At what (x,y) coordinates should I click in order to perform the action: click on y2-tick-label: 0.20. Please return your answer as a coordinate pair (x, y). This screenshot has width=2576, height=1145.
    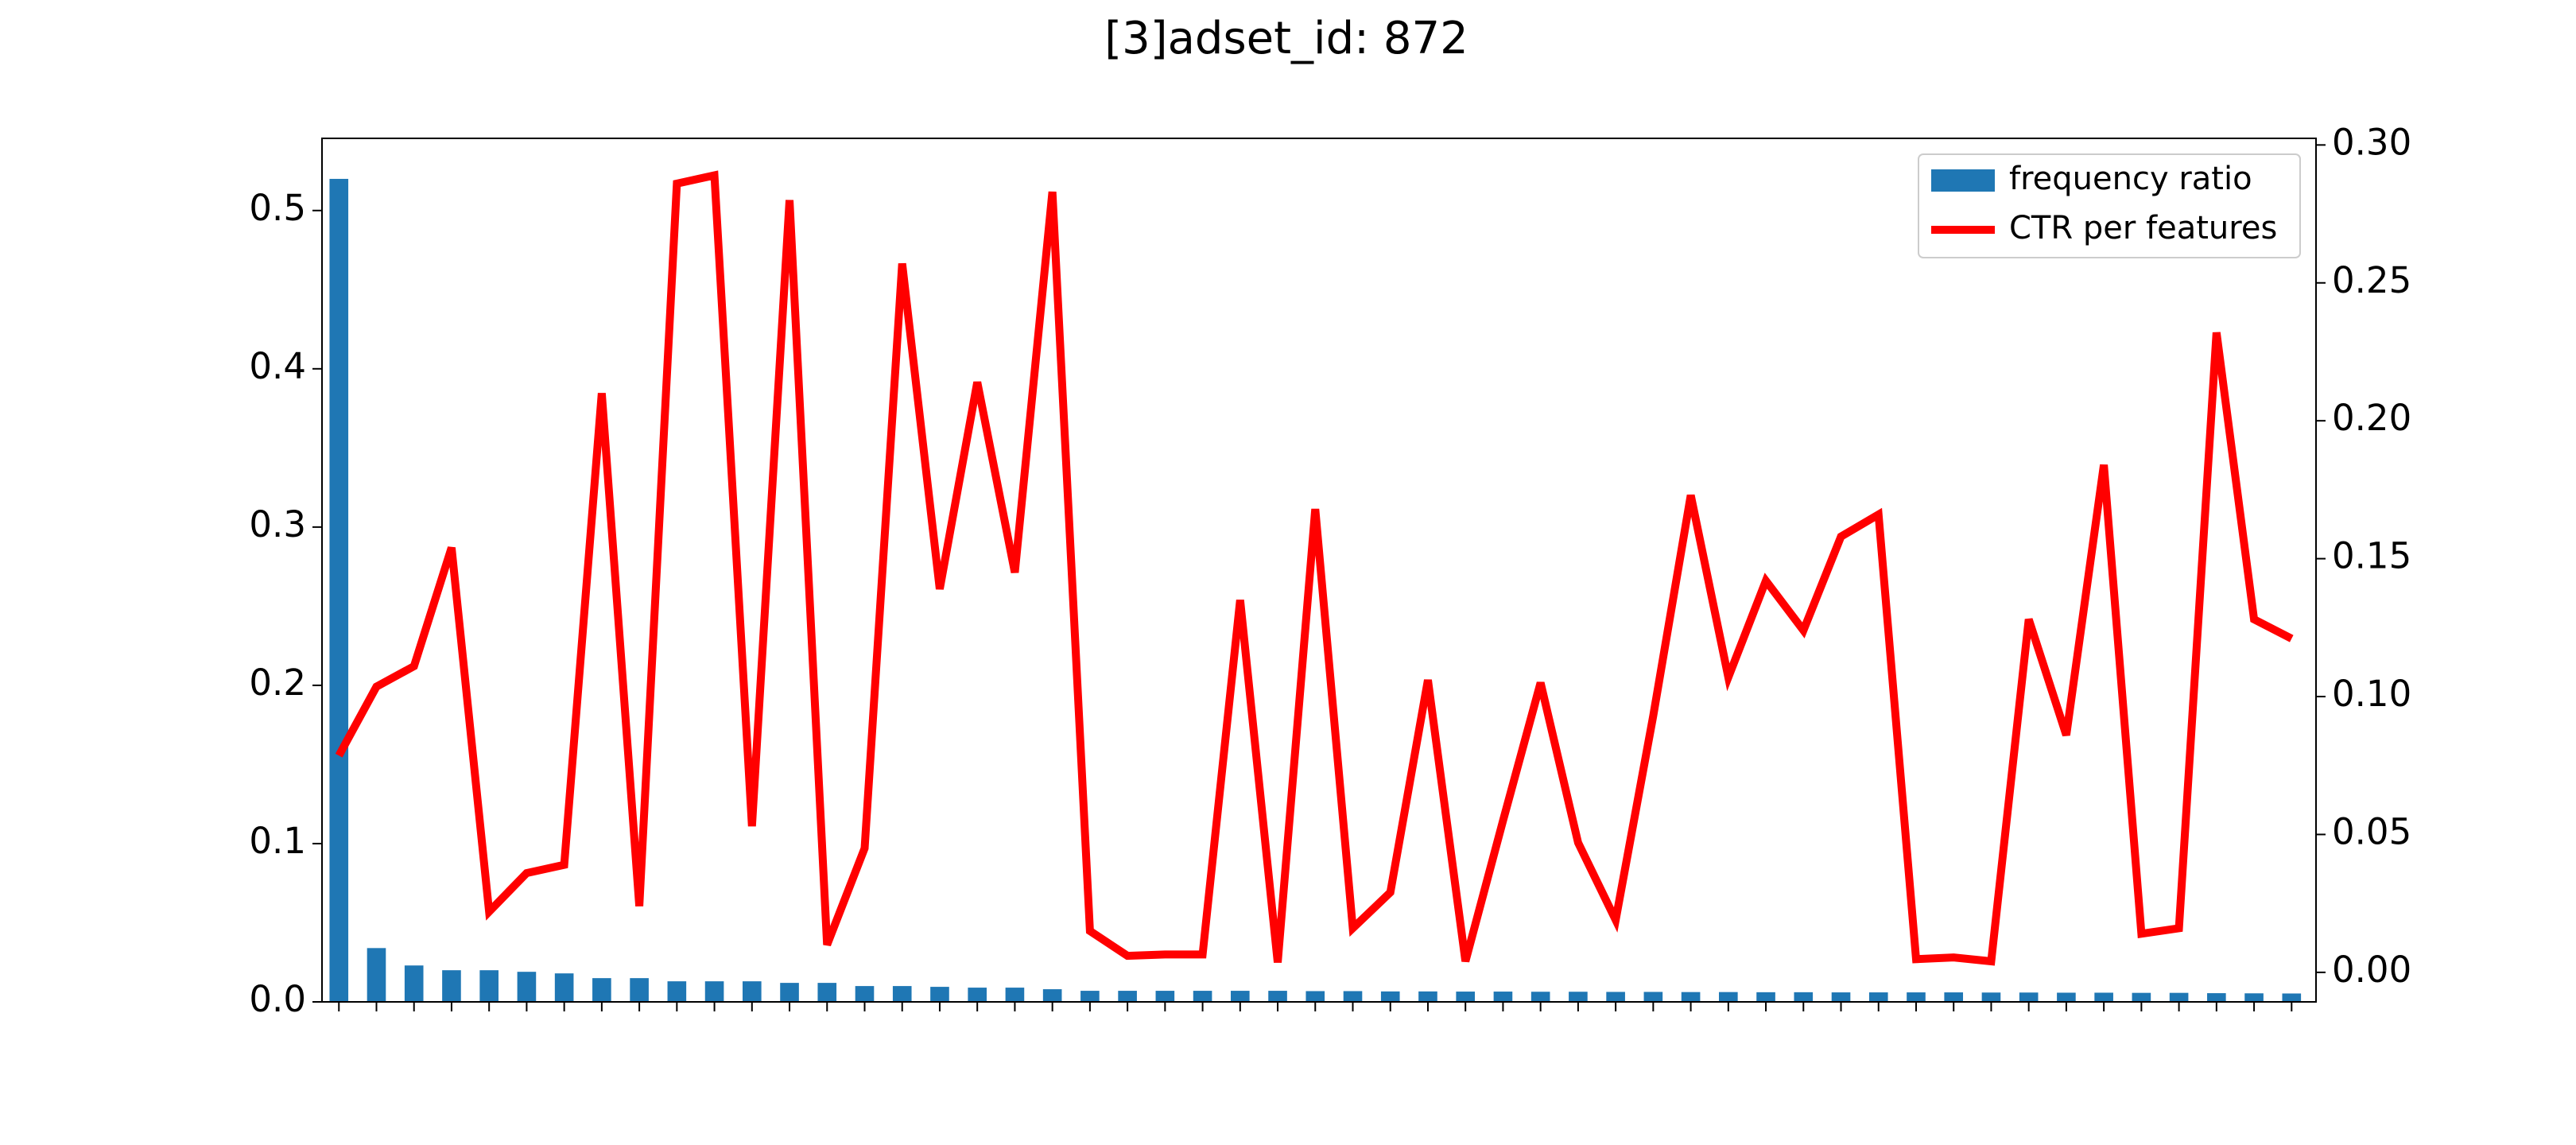
    Looking at the image, I should click on (2371, 418).